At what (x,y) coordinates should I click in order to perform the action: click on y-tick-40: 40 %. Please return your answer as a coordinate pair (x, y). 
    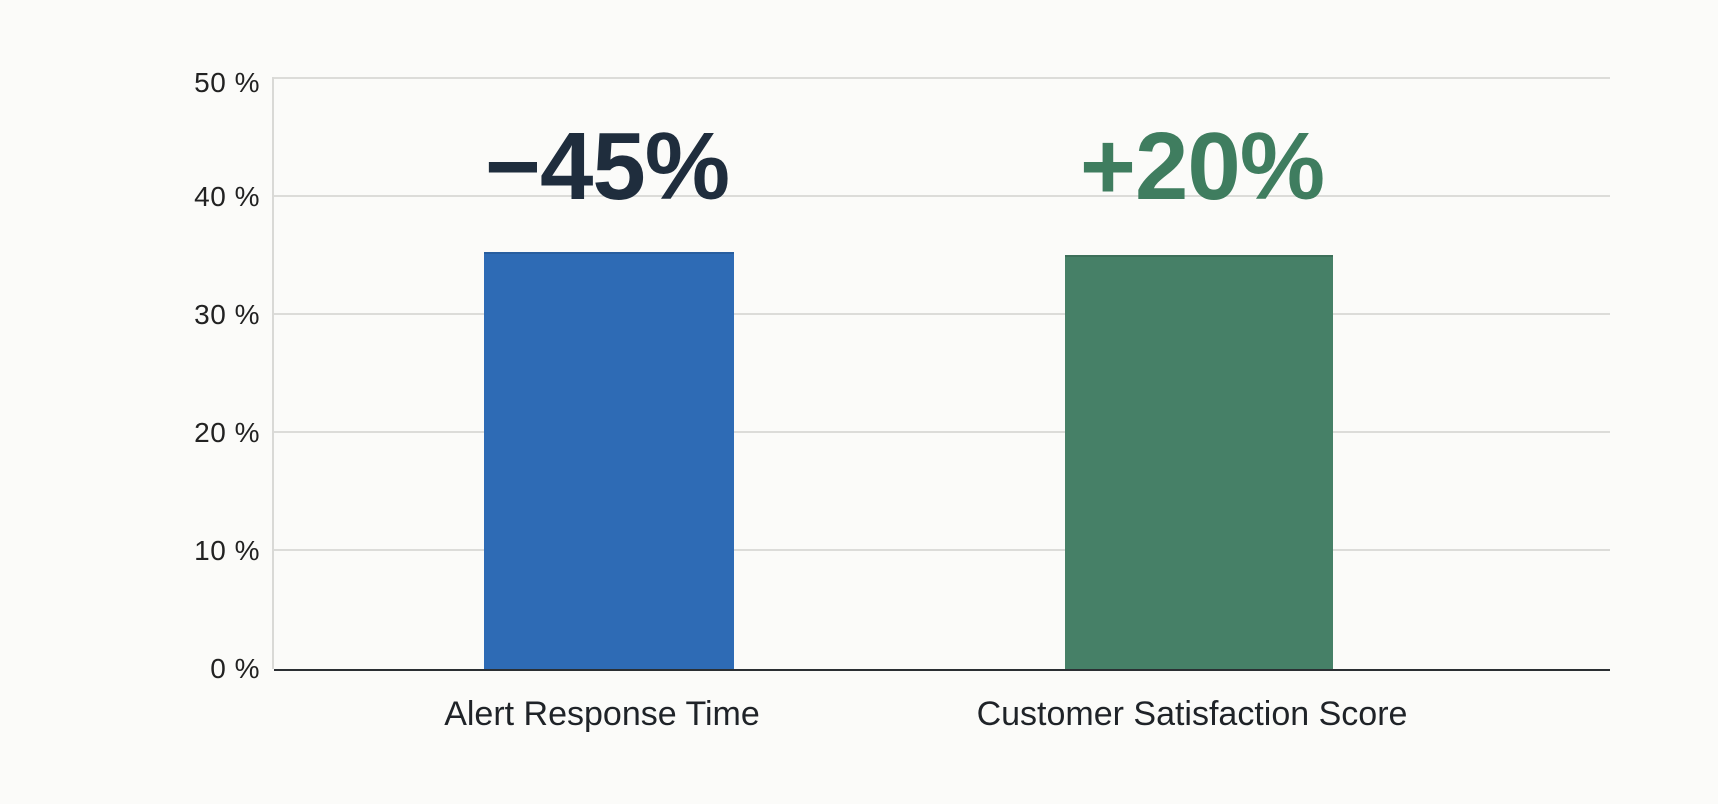
    Looking at the image, I should click on (227, 196).